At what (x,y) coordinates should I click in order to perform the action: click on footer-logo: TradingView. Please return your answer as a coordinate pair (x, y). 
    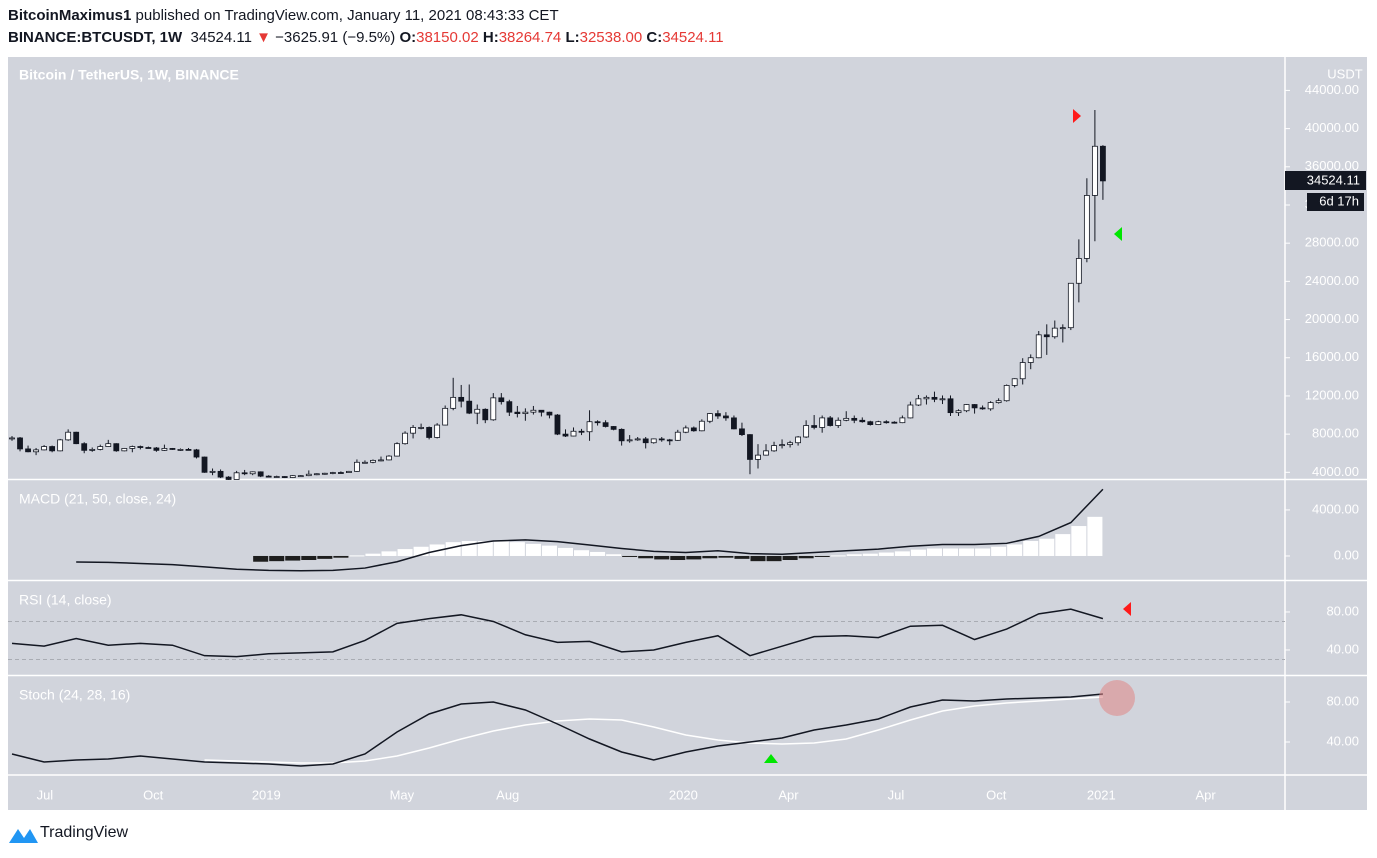
    Looking at the image, I should click on (84, 832).